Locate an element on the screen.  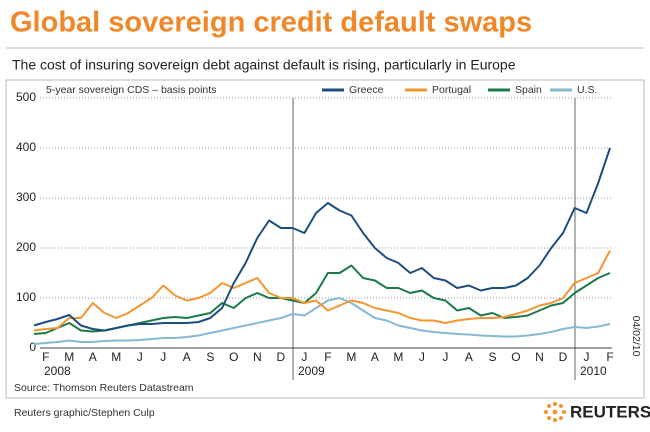
credit: Reuters graphic/Stephen Culp is located at coordinates (84, 413).